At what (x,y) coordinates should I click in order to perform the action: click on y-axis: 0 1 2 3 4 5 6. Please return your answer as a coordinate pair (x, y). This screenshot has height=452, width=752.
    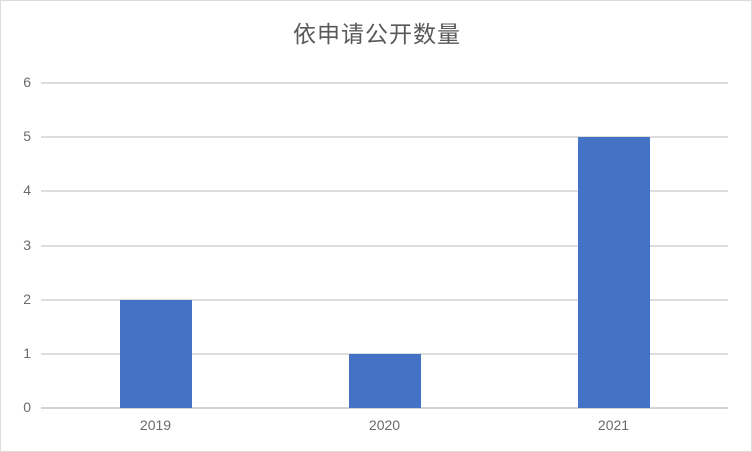
    Looking at the image, I should click on (16, 244).